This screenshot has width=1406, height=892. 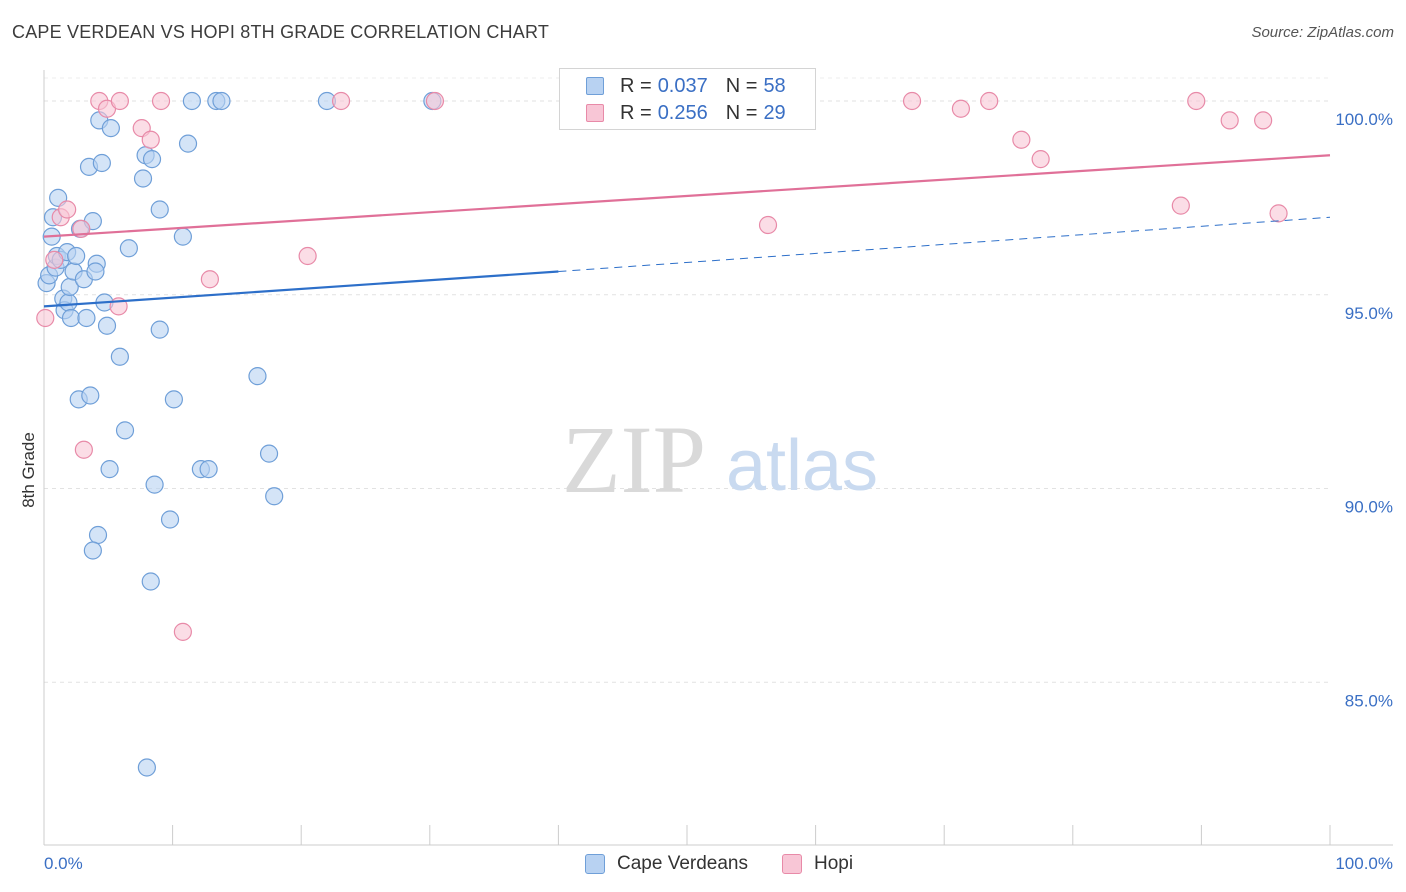 I want to click on legend-r-value: 0.256, so click(x=682, y=112).